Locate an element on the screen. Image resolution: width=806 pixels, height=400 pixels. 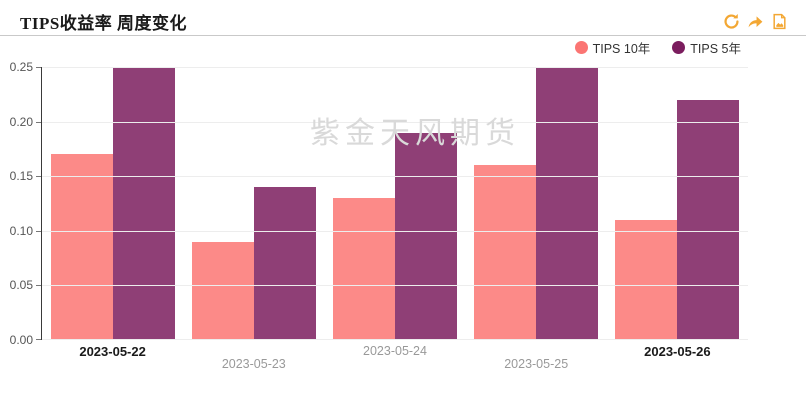
share-icon is located at coordinates (755, 21).